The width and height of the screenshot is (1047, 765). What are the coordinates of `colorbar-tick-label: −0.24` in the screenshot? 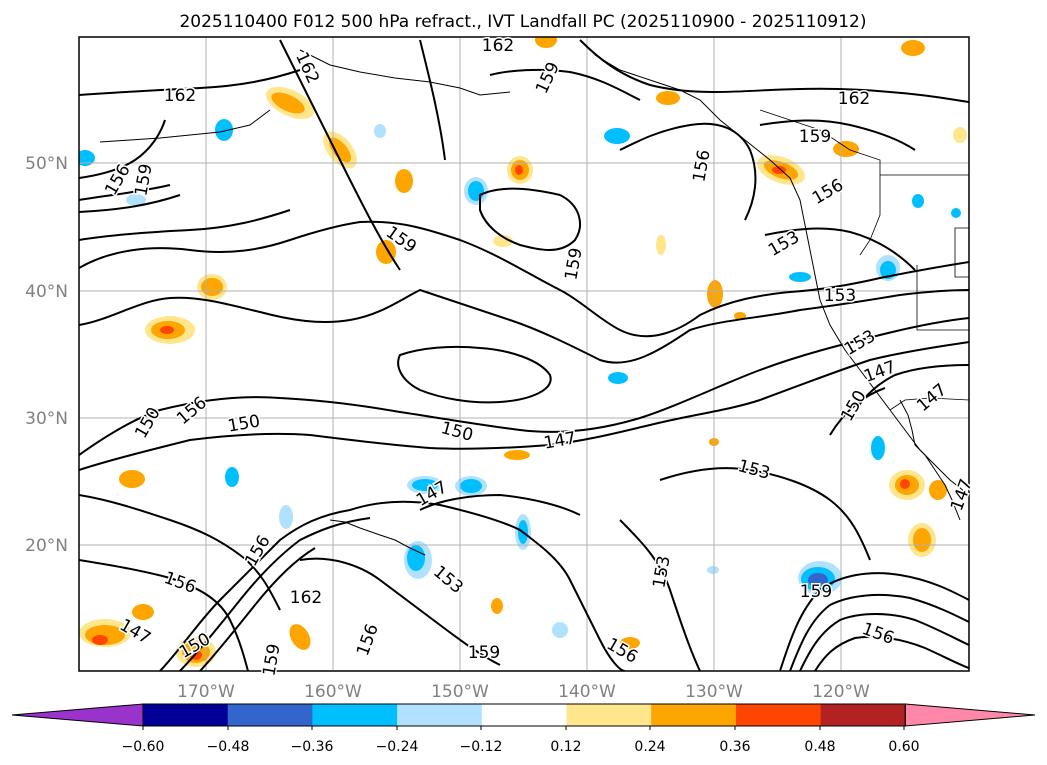 It's located at (397, 747).